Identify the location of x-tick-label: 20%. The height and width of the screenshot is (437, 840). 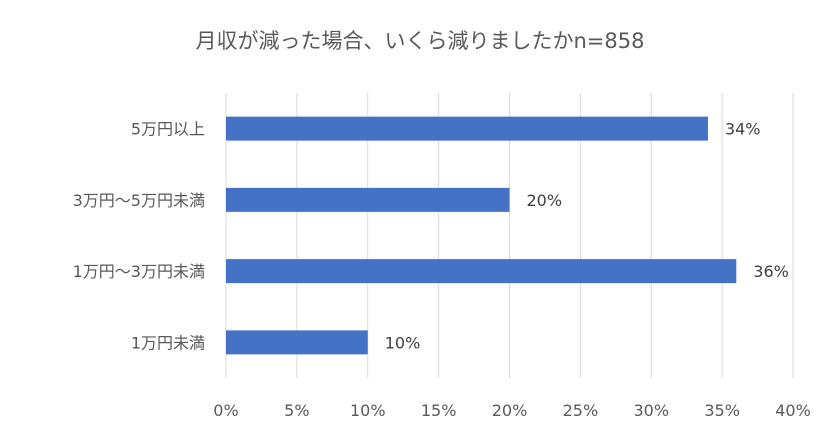
(510, 410).